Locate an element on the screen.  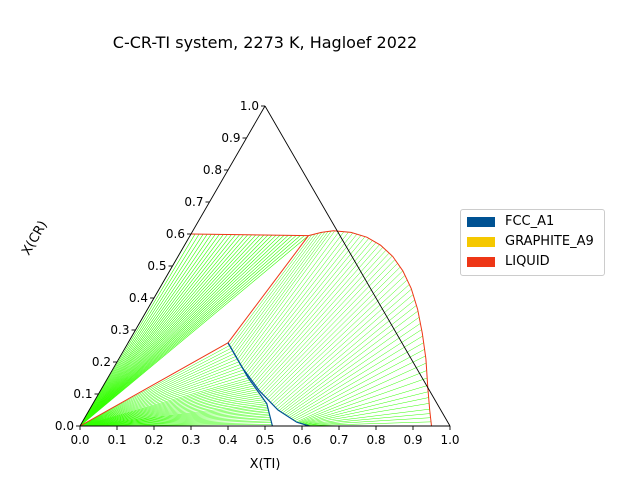
liquid-boundary is located at coordinates (370, 328).